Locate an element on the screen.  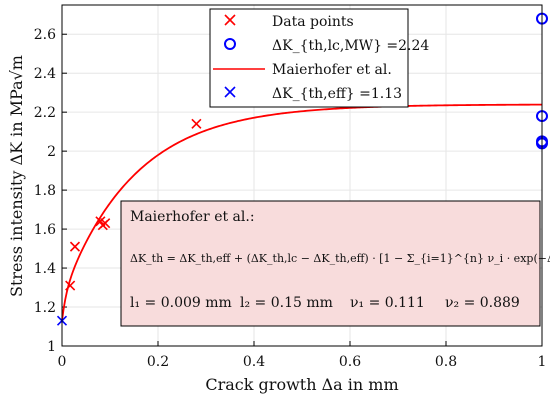
legend-marker-k-lc is located at coordinates (230, 44).